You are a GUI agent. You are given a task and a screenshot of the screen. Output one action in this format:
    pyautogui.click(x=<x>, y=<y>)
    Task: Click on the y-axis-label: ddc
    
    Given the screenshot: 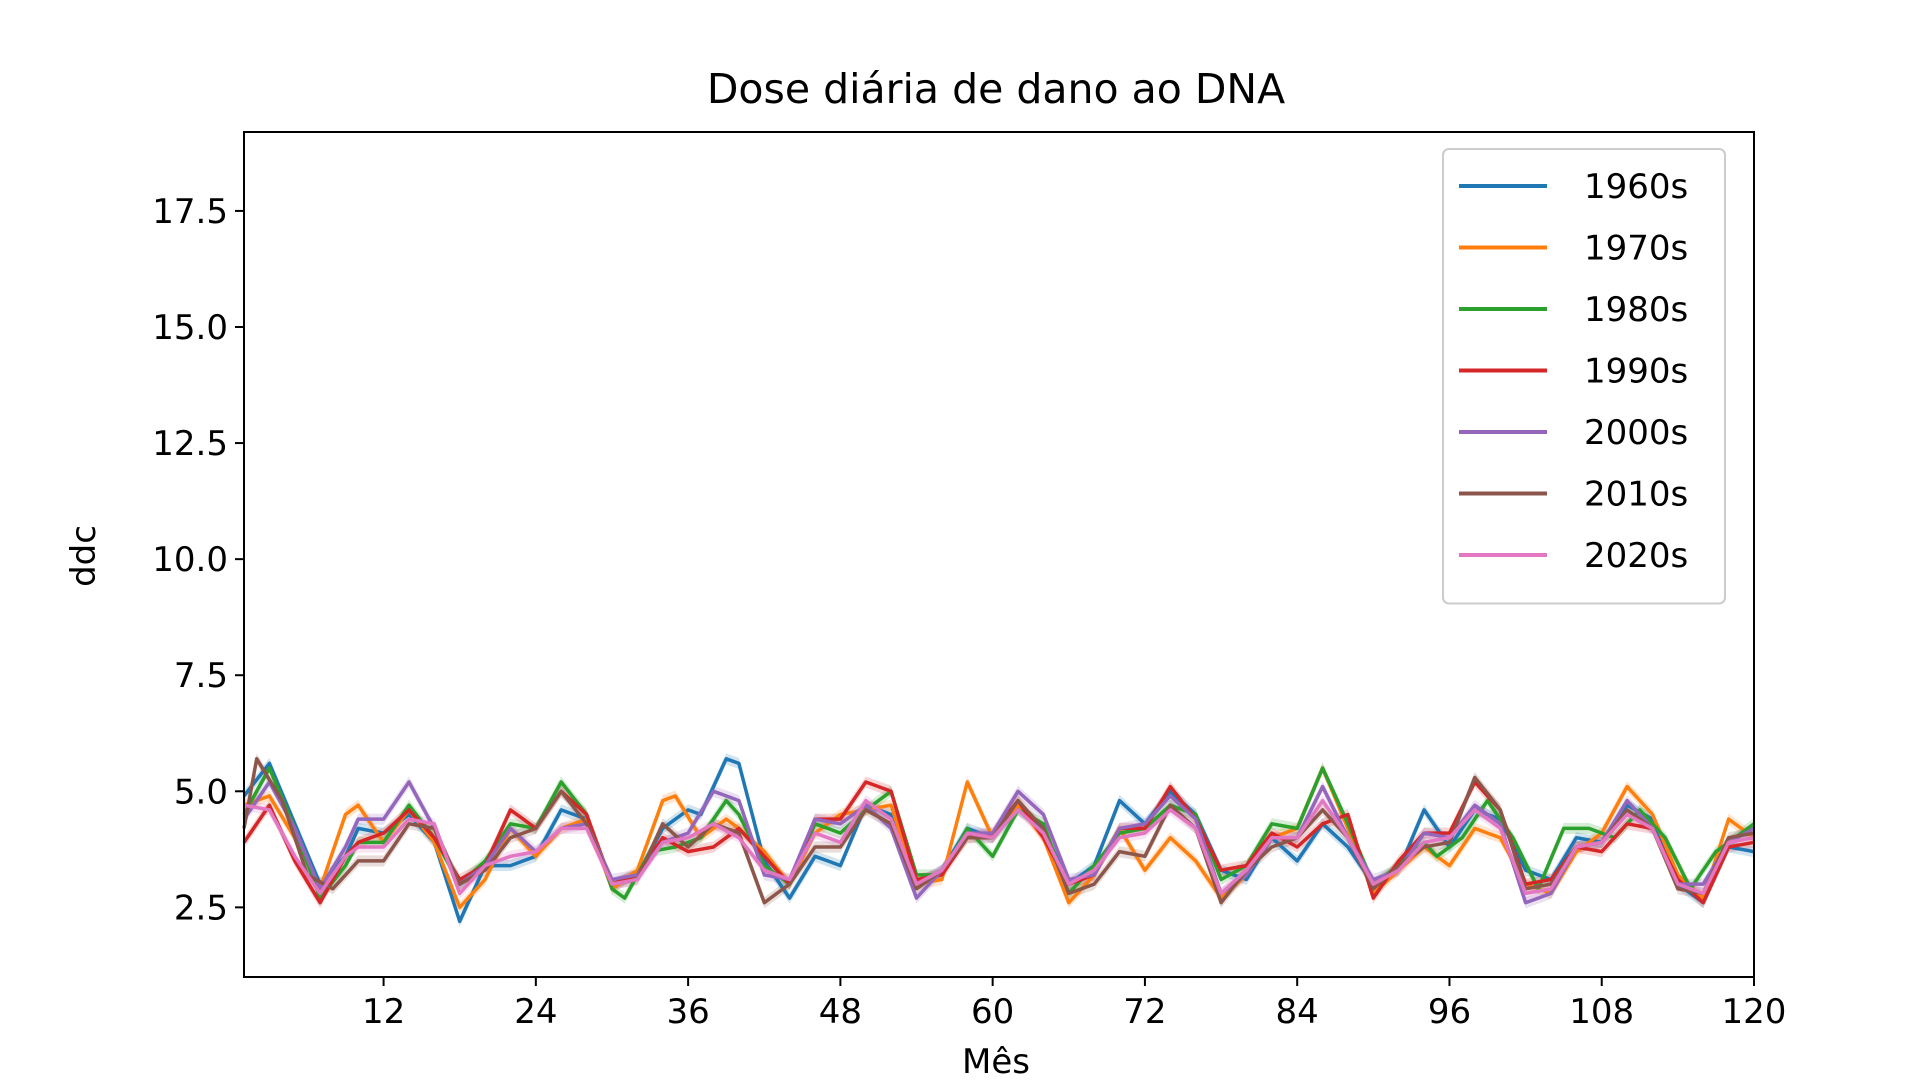 What is the action you would take?
    pyautogui.click(x=84, y=556)
    